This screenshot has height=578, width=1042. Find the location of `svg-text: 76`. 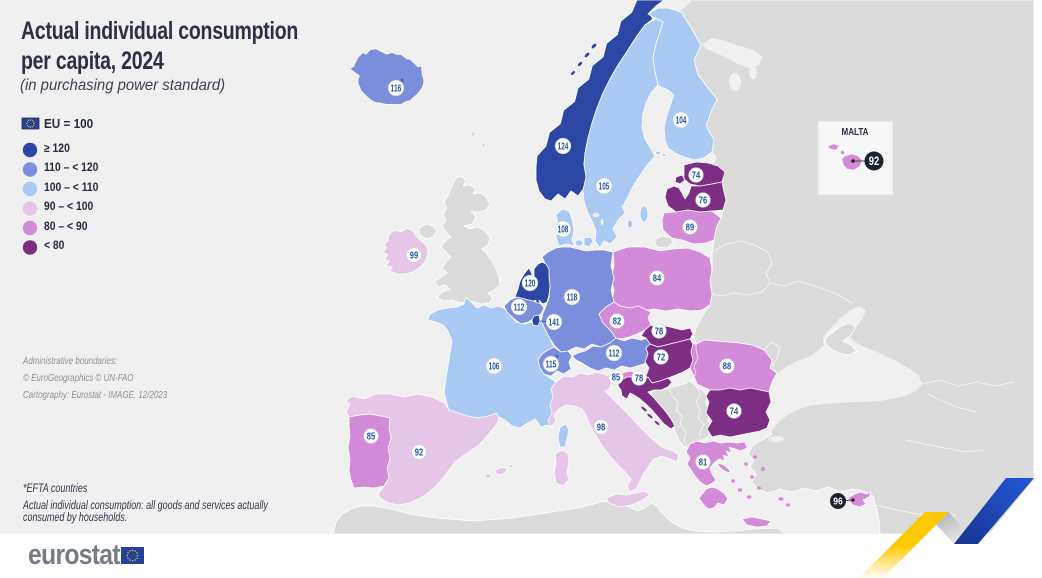

svg-text: 76 is located at coordinates (703, 200).